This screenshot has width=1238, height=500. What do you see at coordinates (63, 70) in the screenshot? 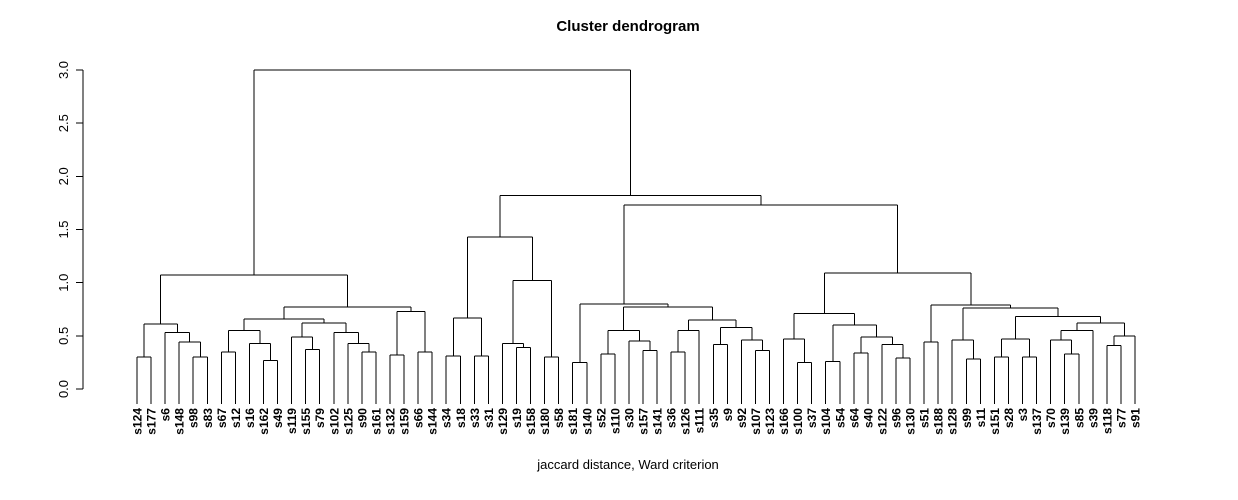
I see `y-tick-label: 3.0` at bounding box center [63, 70].